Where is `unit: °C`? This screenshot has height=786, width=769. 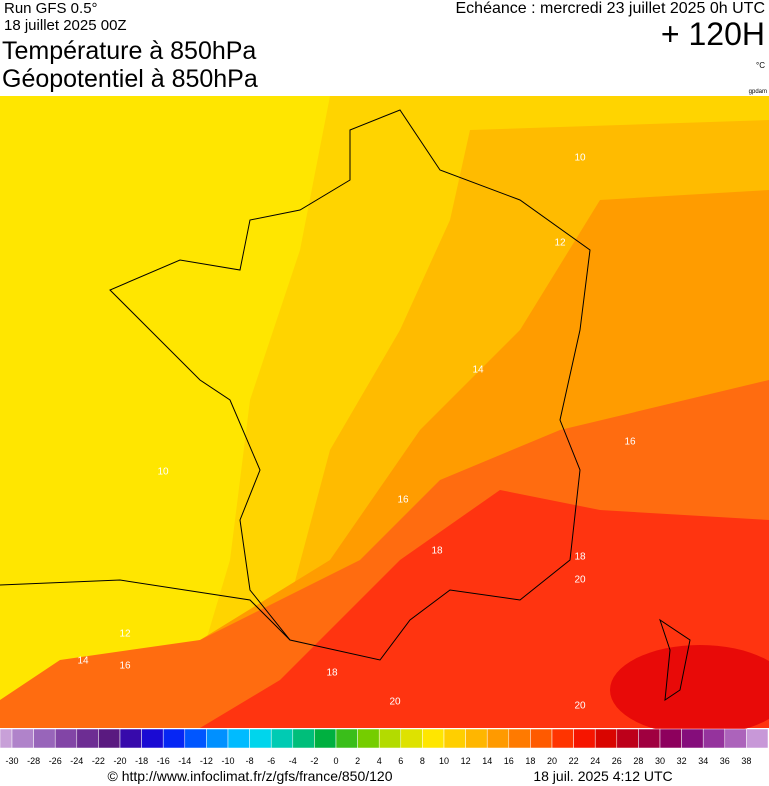 unit: °C is located at coordinates (760, 65).